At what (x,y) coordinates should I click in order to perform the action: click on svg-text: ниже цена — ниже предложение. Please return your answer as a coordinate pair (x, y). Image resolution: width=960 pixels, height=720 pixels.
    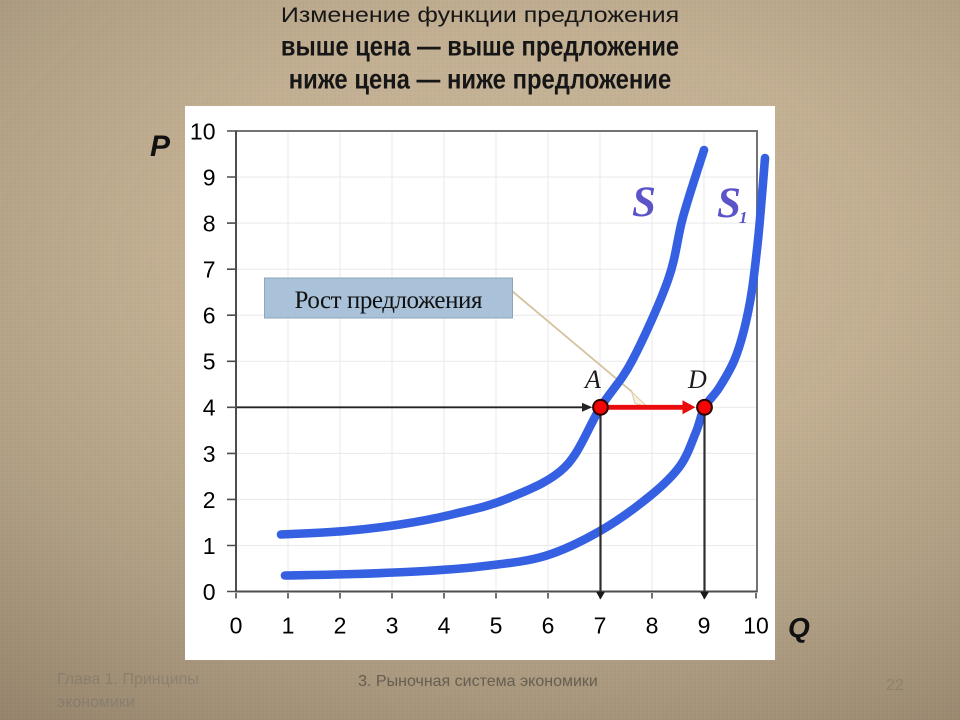
    Looking at the image, I should click on (480, 80).